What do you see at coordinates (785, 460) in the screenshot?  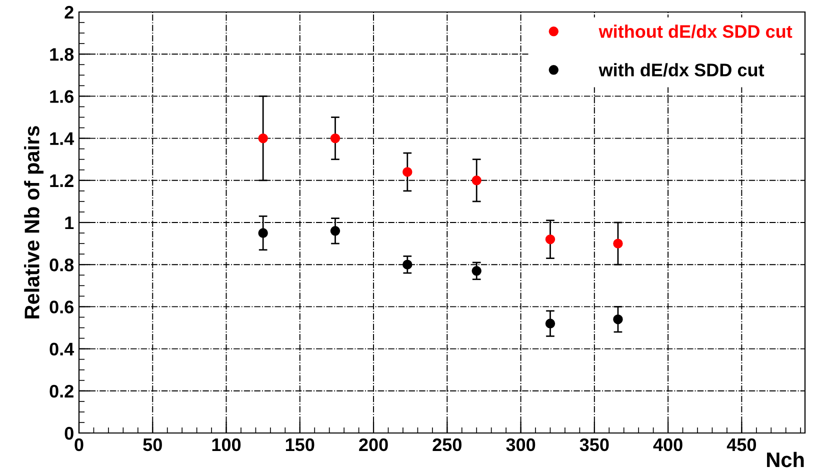 I see `x-axis-title: Nch` at bounding box center [785, 460].